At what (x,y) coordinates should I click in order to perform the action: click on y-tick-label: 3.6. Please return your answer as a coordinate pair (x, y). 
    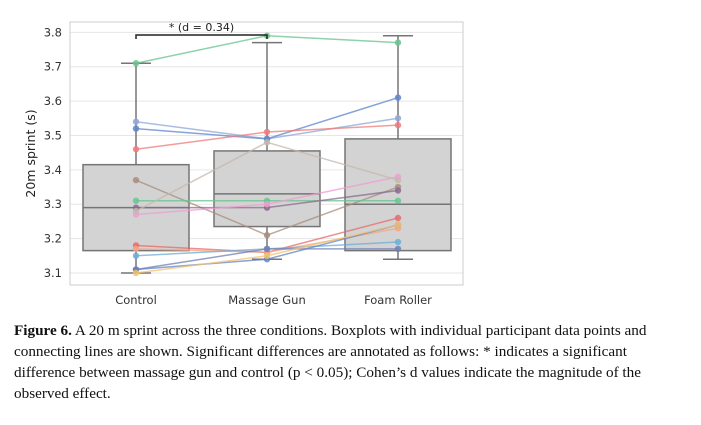
    Looking at the image, I should click on (53, 101).